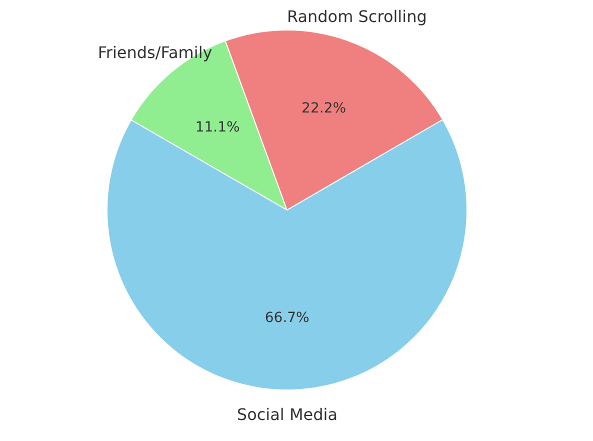  I want to click on data-label: 66.7%, so click(287, 318).